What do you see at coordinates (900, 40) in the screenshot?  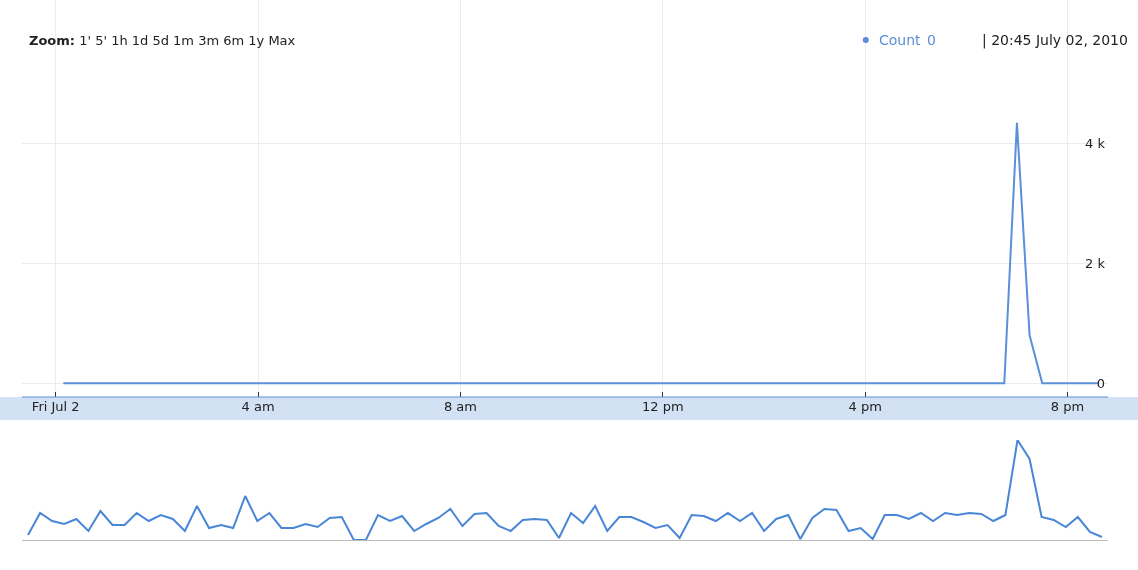 I see `legend-label: Count` at bounding box center [900, 40].